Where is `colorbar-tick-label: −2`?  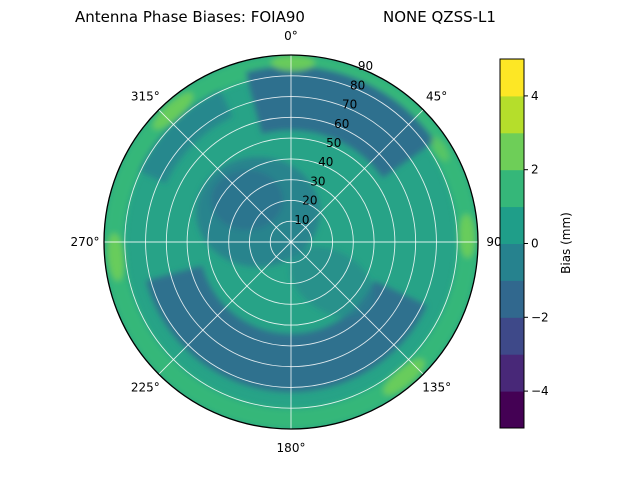 colorbar-tick-label: −2 is located at coordinates (540, 317).